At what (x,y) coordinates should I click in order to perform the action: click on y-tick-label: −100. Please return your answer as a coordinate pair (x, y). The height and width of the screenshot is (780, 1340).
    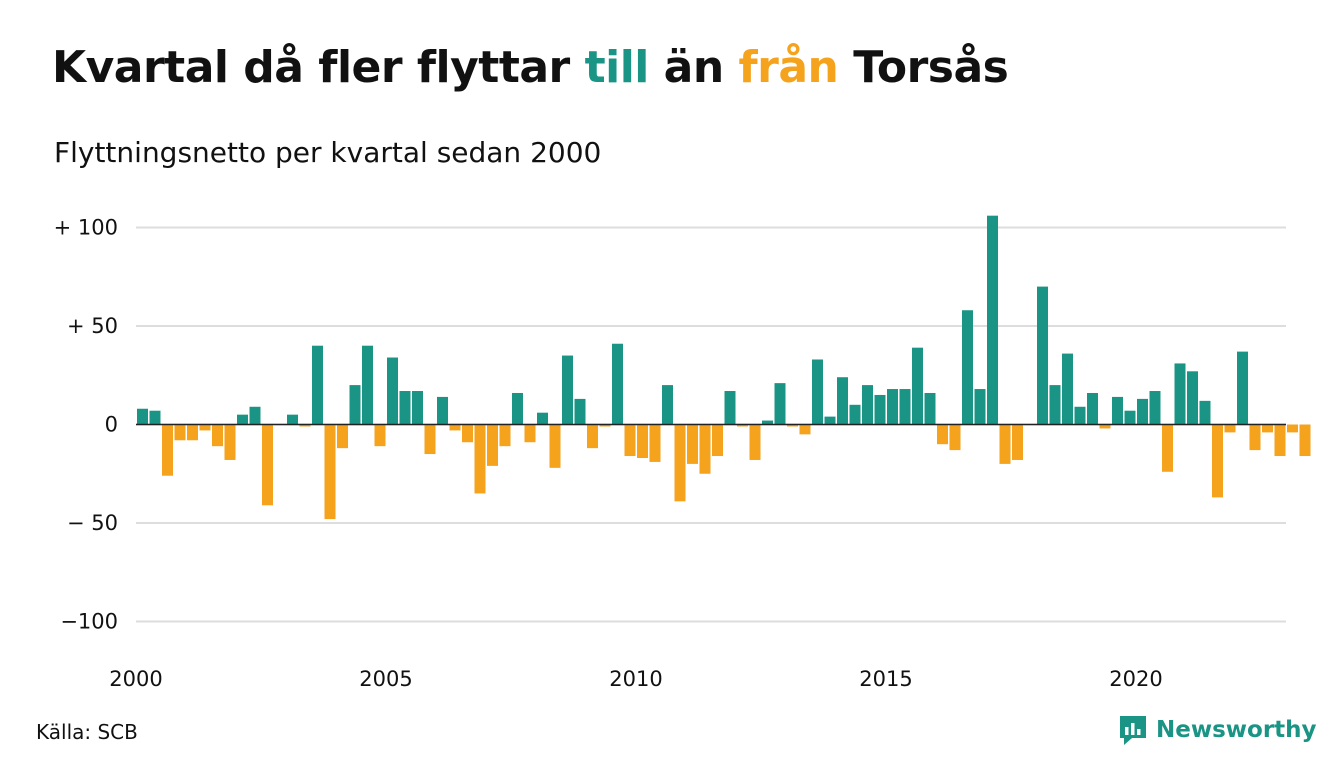
    Looking at the image, I should click on (89, 622).